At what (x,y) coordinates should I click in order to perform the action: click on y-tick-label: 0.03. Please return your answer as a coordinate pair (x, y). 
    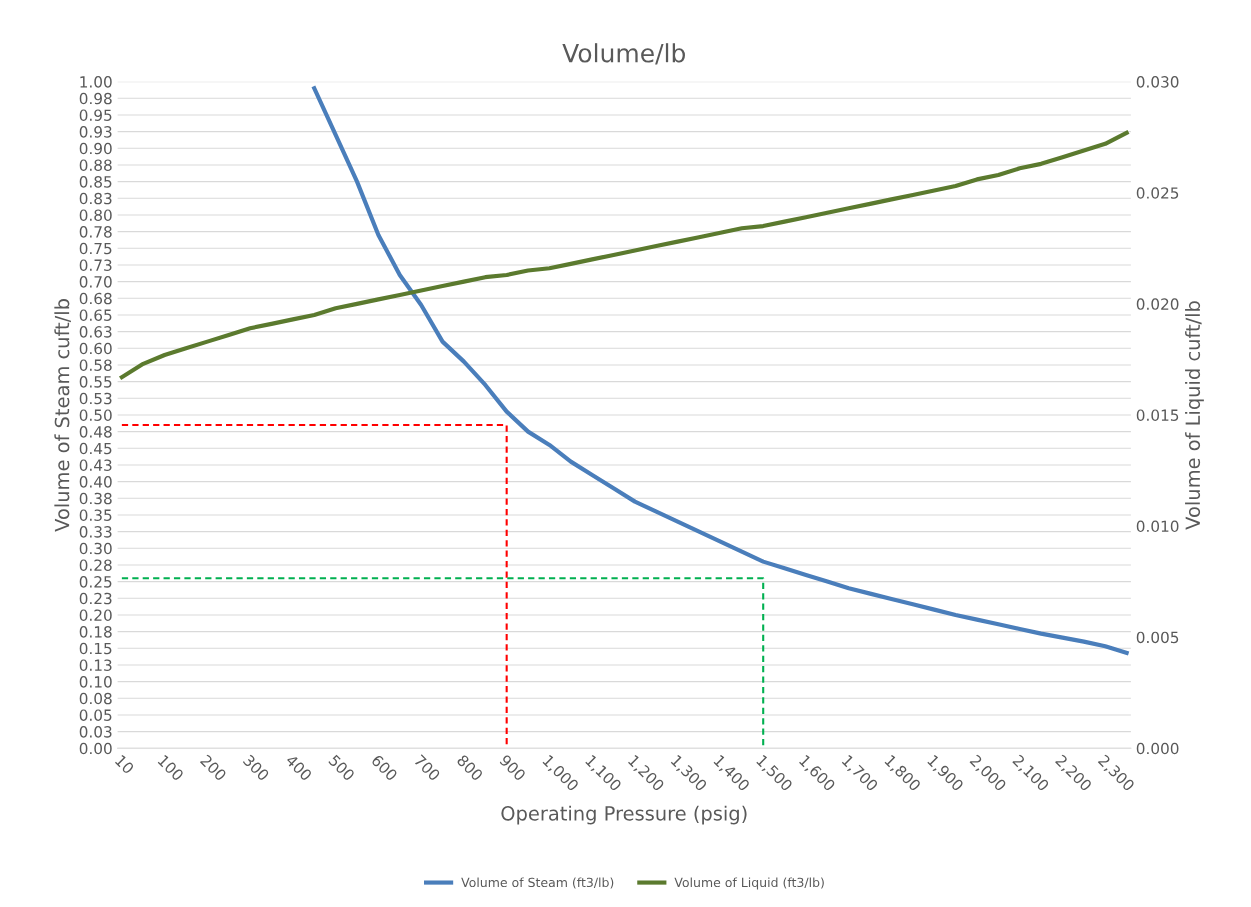
    Looking at the image, I should click on (95, 732).